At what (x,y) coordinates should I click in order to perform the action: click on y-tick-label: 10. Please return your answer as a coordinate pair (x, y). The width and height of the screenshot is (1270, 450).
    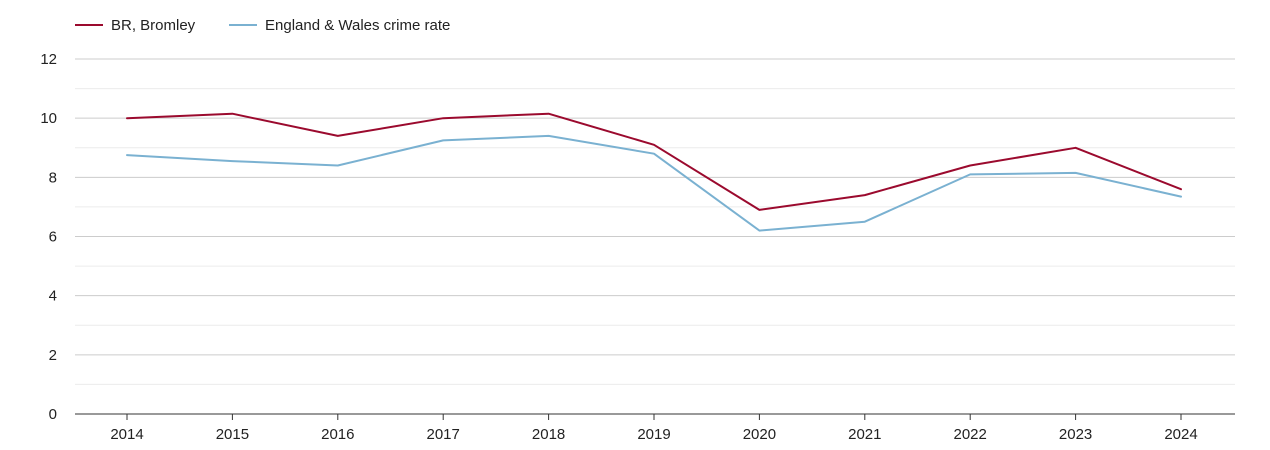
    Looking at the image, I should click on (48, 118).